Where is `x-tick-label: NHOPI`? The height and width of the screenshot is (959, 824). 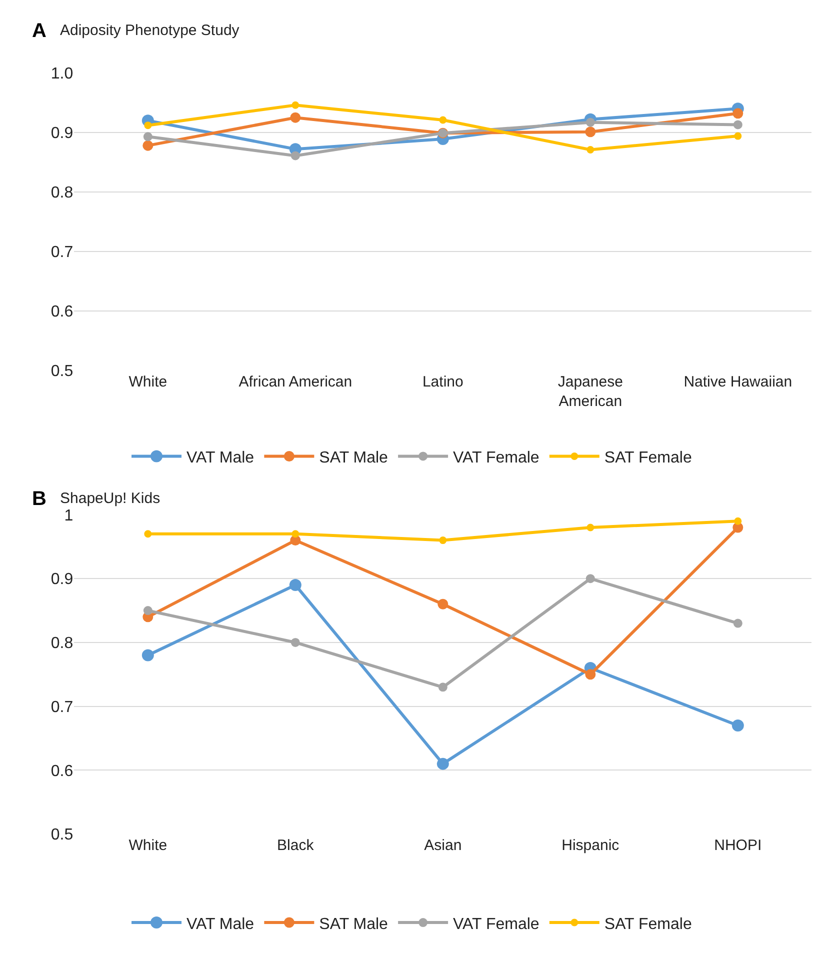
x-tick-label: NHOPI is located at coordinates (738, 845).